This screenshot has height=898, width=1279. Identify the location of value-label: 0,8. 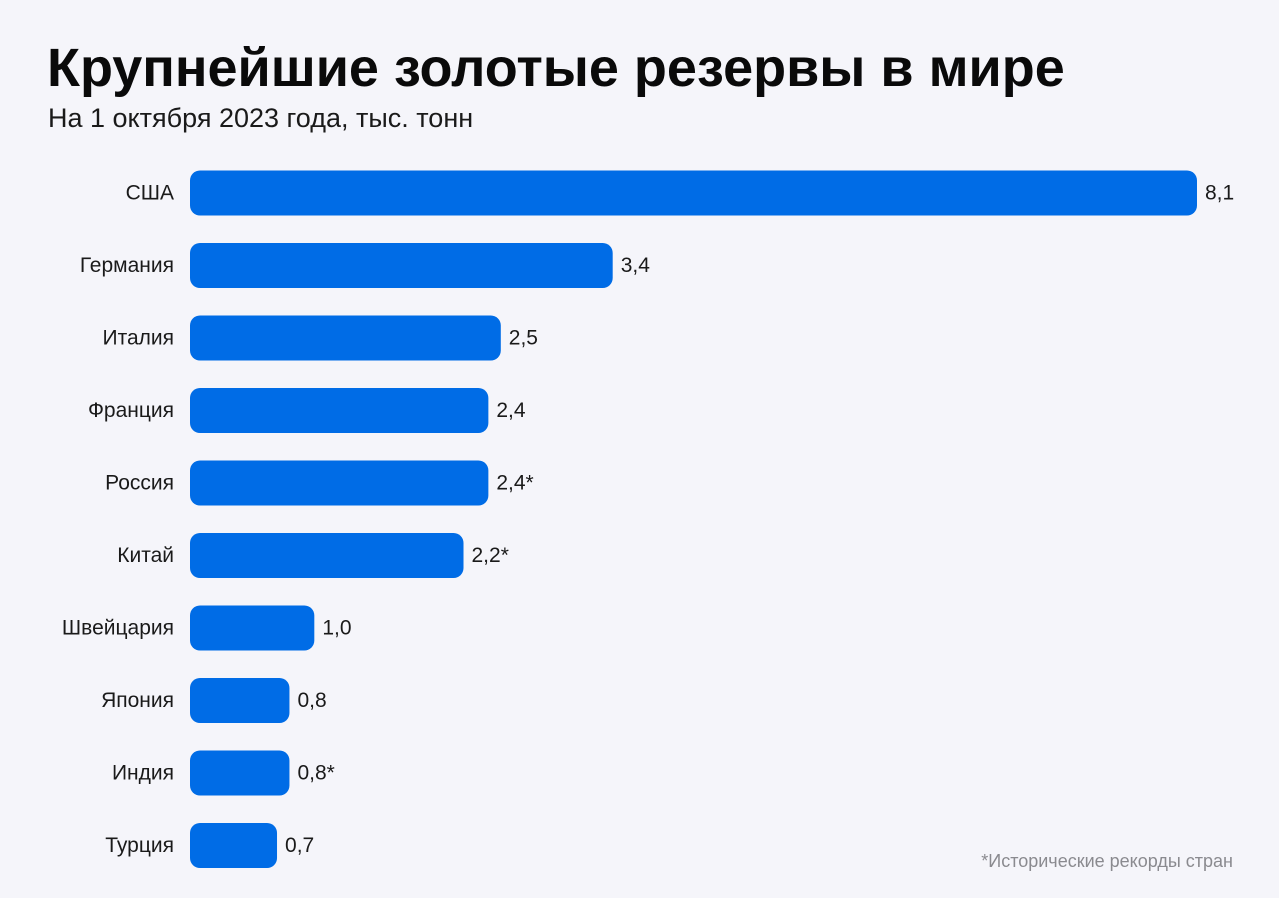
(311, 700).